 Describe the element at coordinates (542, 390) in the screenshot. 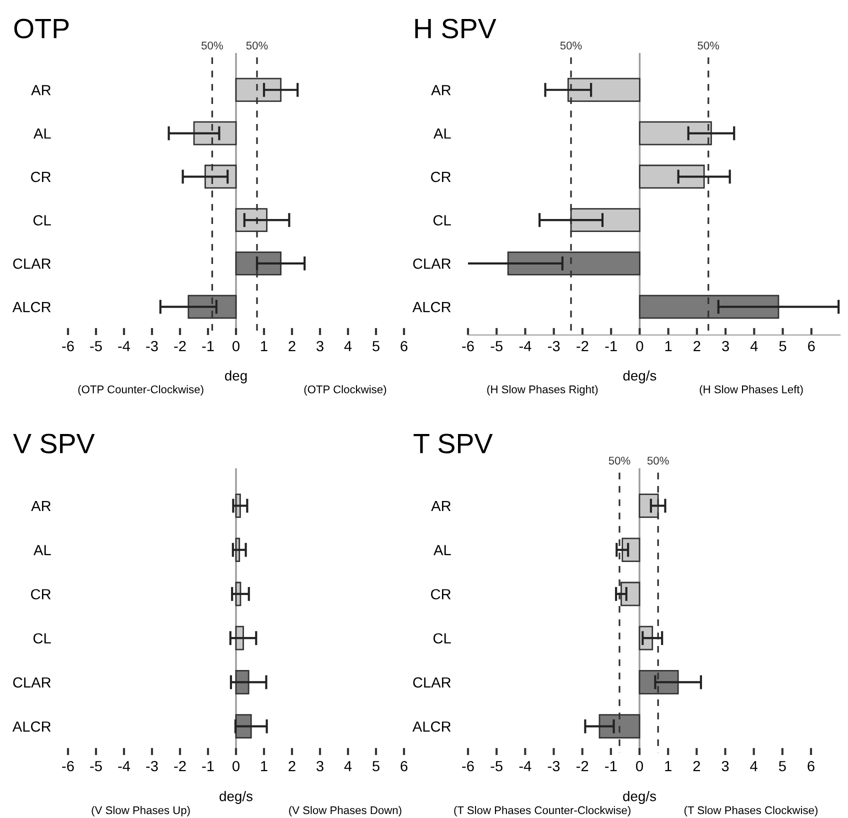

I see `text: (H Slow Phases Right)` at that location.